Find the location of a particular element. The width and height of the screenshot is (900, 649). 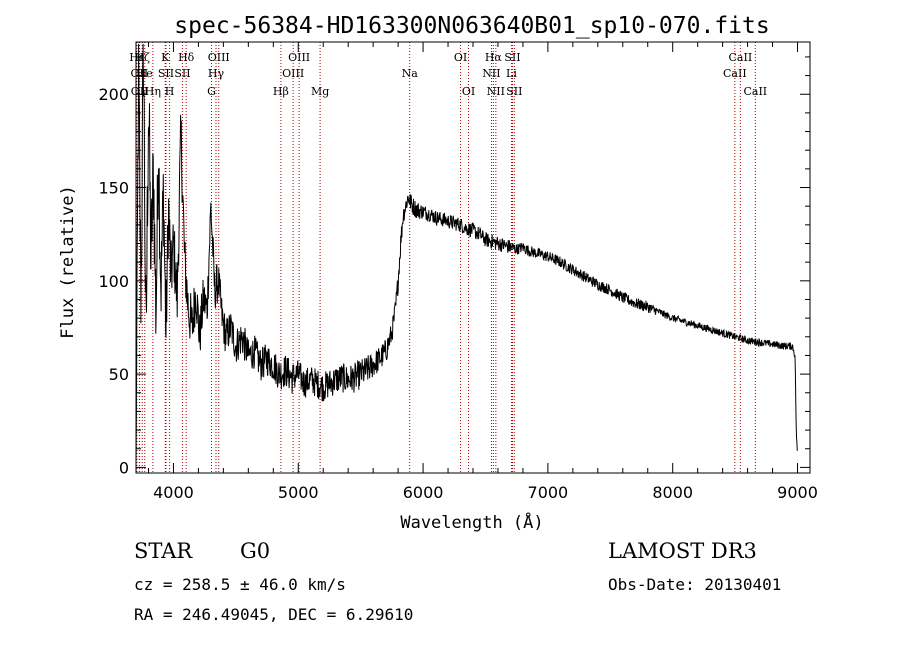

x-tick-label: 9000 is located at coordinates (797, 492).